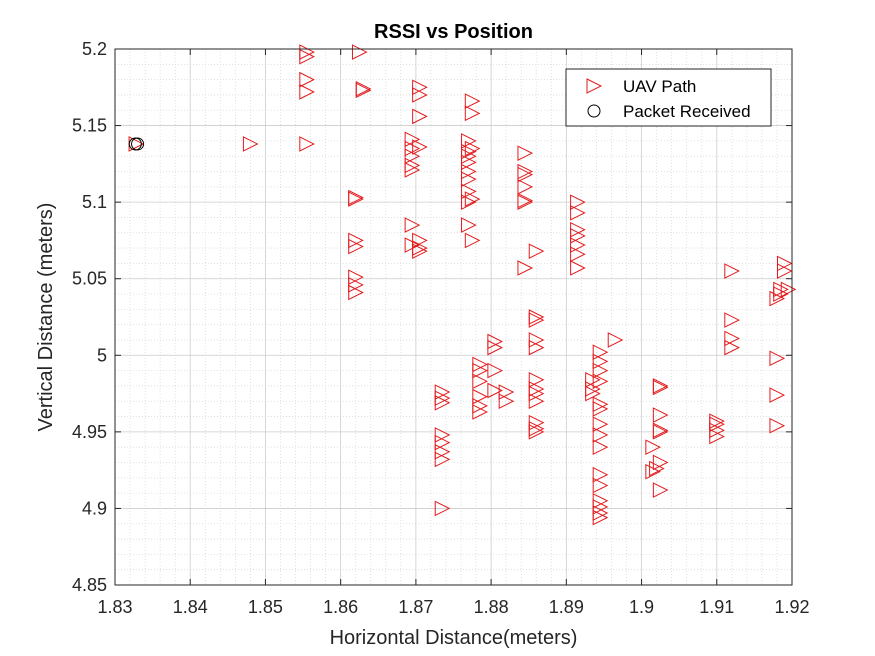 The width and height of the screenshot is (875, 656). I want to click on legend-label-uav-path: UAV Path, so click(659, 86).